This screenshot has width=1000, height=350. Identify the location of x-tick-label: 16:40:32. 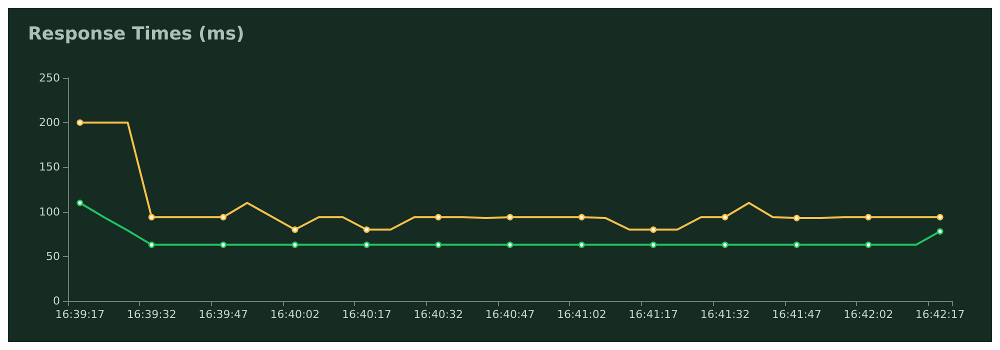
(439, 314).